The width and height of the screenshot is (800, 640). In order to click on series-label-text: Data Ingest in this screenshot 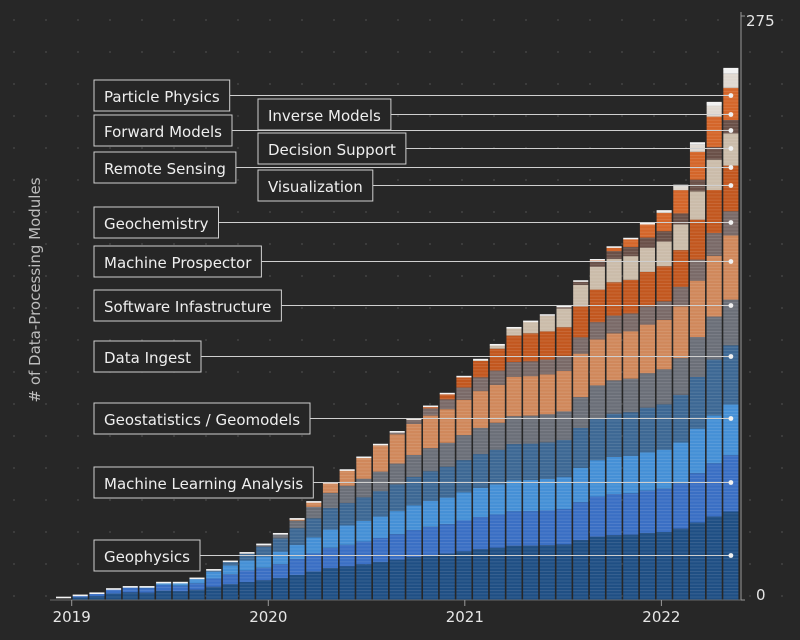, I will do `click(147, 358)`.